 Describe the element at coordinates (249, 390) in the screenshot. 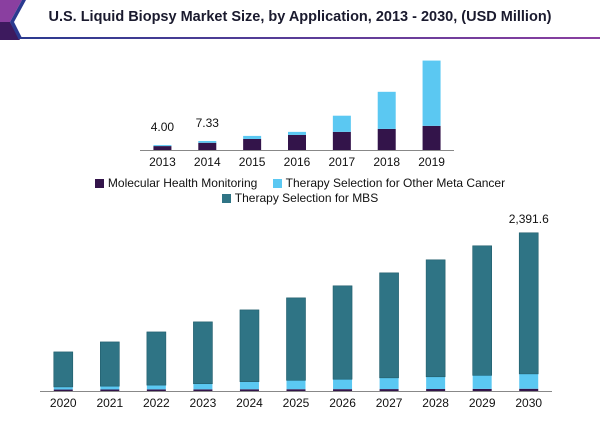

I see `bar-molecular-health-monitoring-2024` at that location.